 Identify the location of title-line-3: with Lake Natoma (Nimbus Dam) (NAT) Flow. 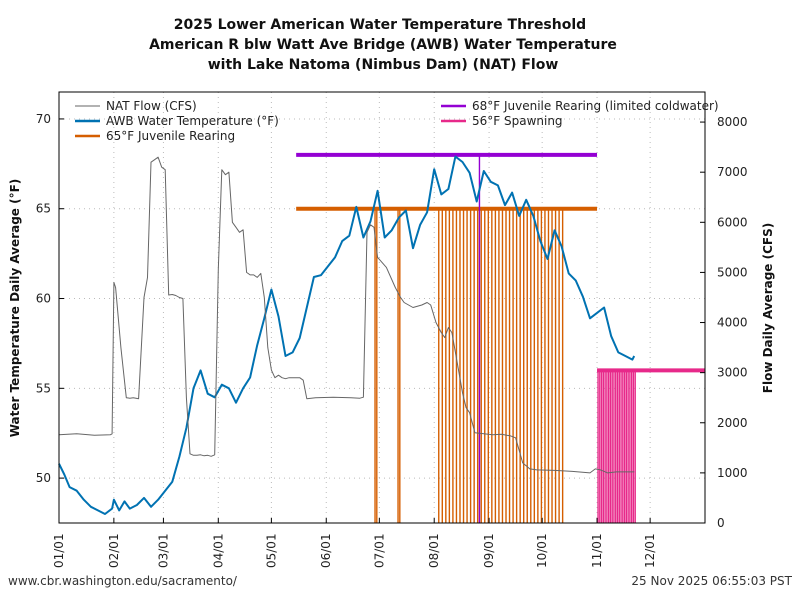
(383, 65).